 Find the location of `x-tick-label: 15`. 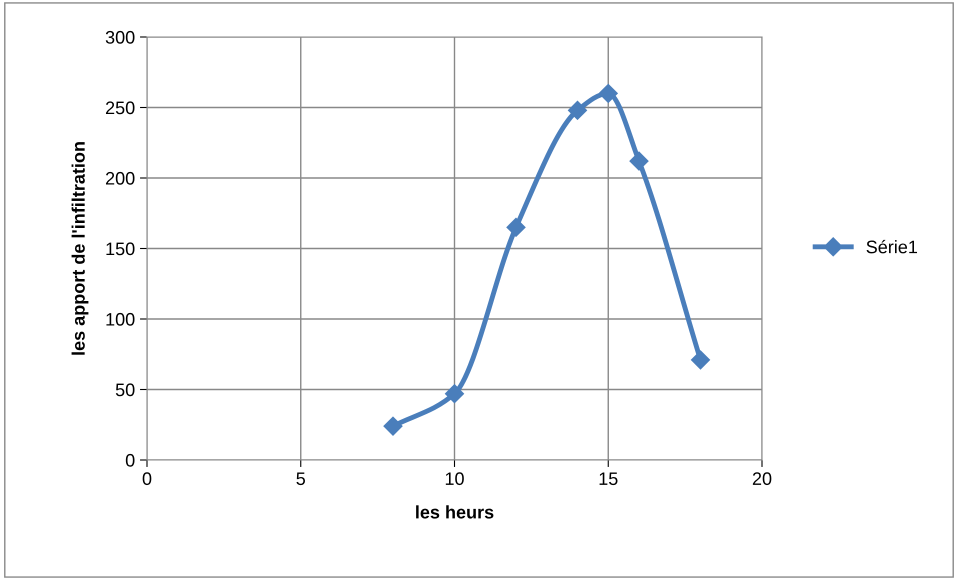

x-tick-label: 15 is located at coordinates (609, 479).